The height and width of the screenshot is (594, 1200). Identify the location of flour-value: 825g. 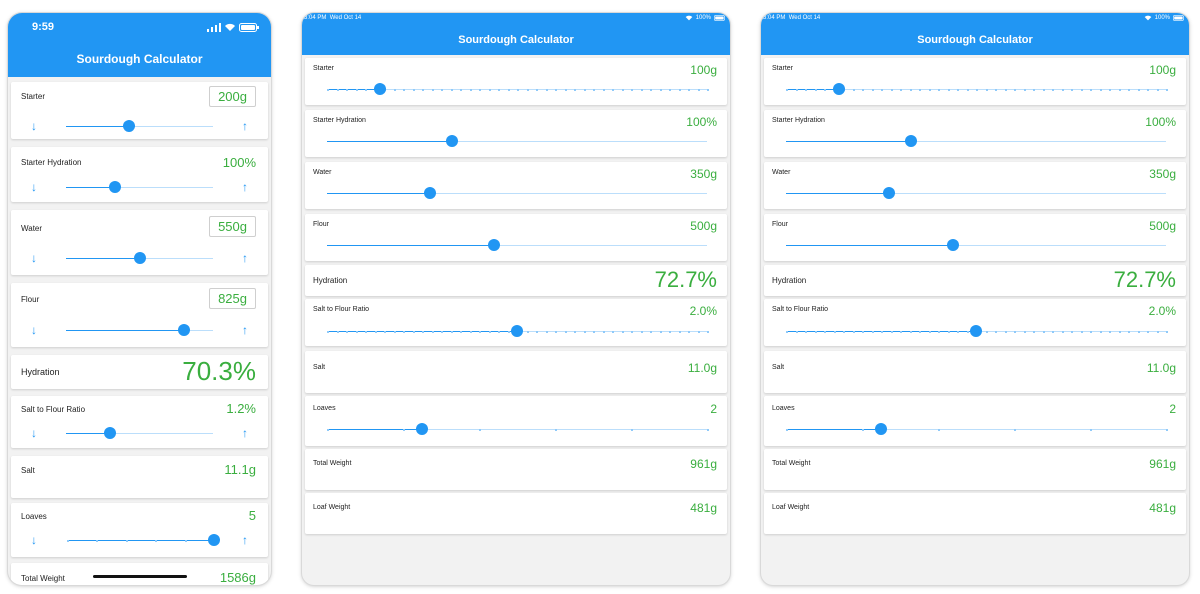
(232, 298).